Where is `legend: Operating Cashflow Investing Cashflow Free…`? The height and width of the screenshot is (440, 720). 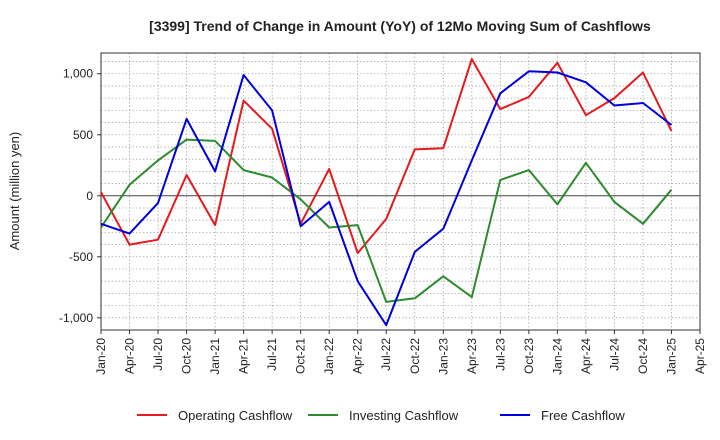
legend: Operating Cashflow Investing Cashflow Free… is located at coordinates (381, 415).